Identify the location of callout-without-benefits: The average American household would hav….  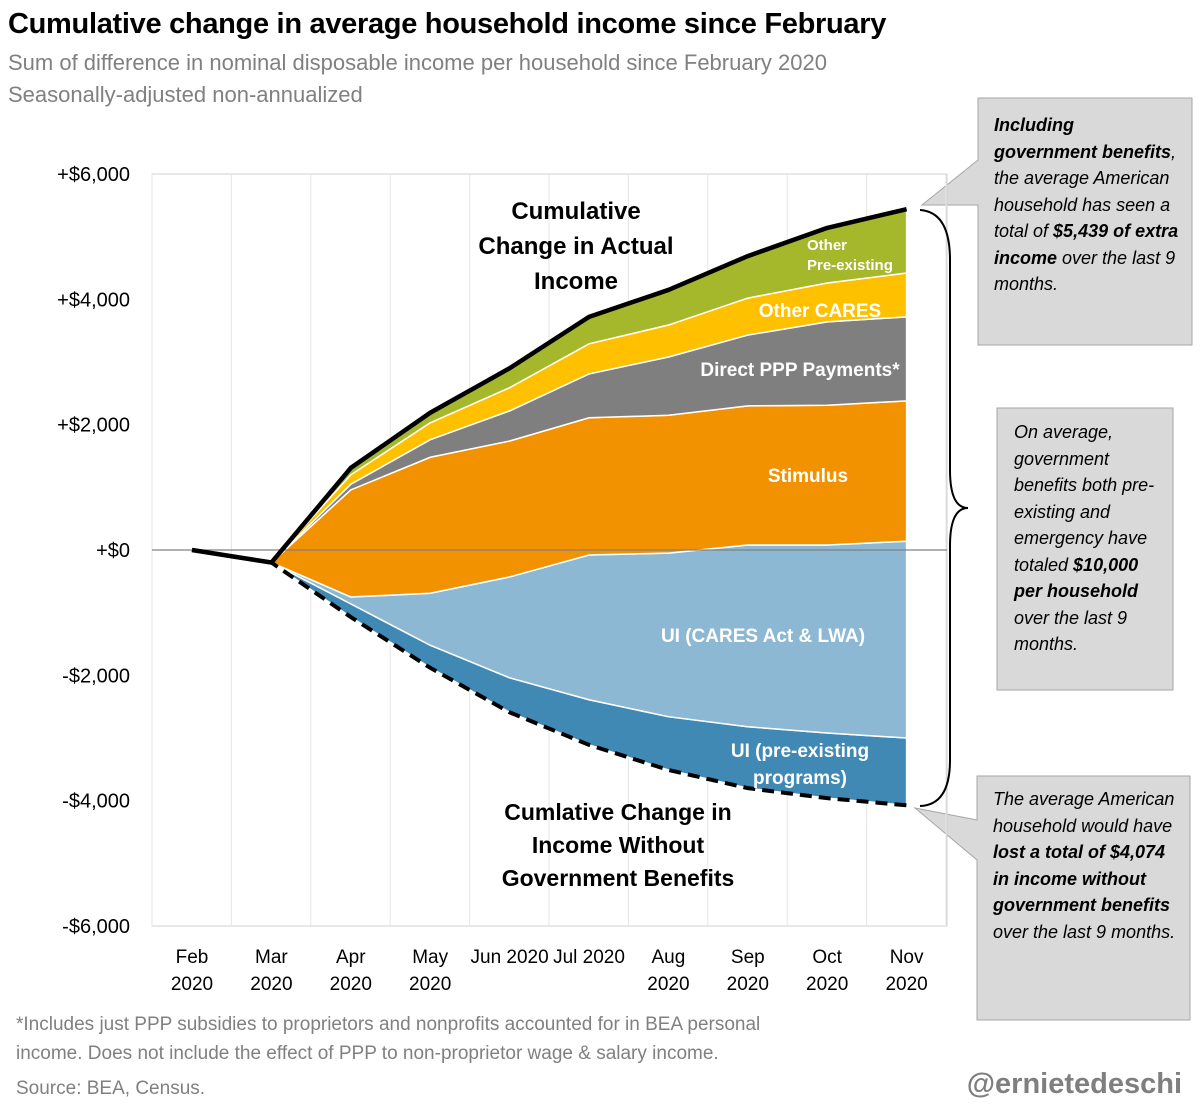
(1088, 865).